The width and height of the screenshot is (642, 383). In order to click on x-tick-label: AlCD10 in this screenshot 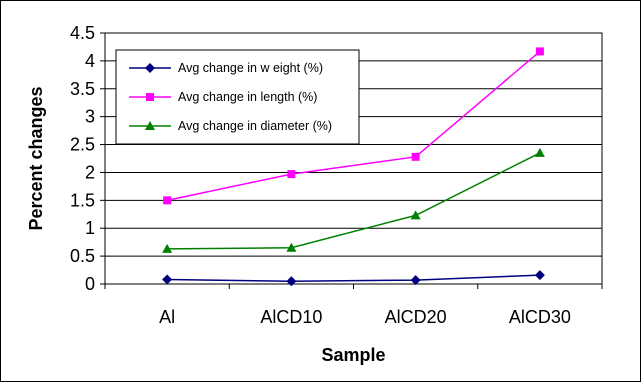, I will do `click(291, 317)`.